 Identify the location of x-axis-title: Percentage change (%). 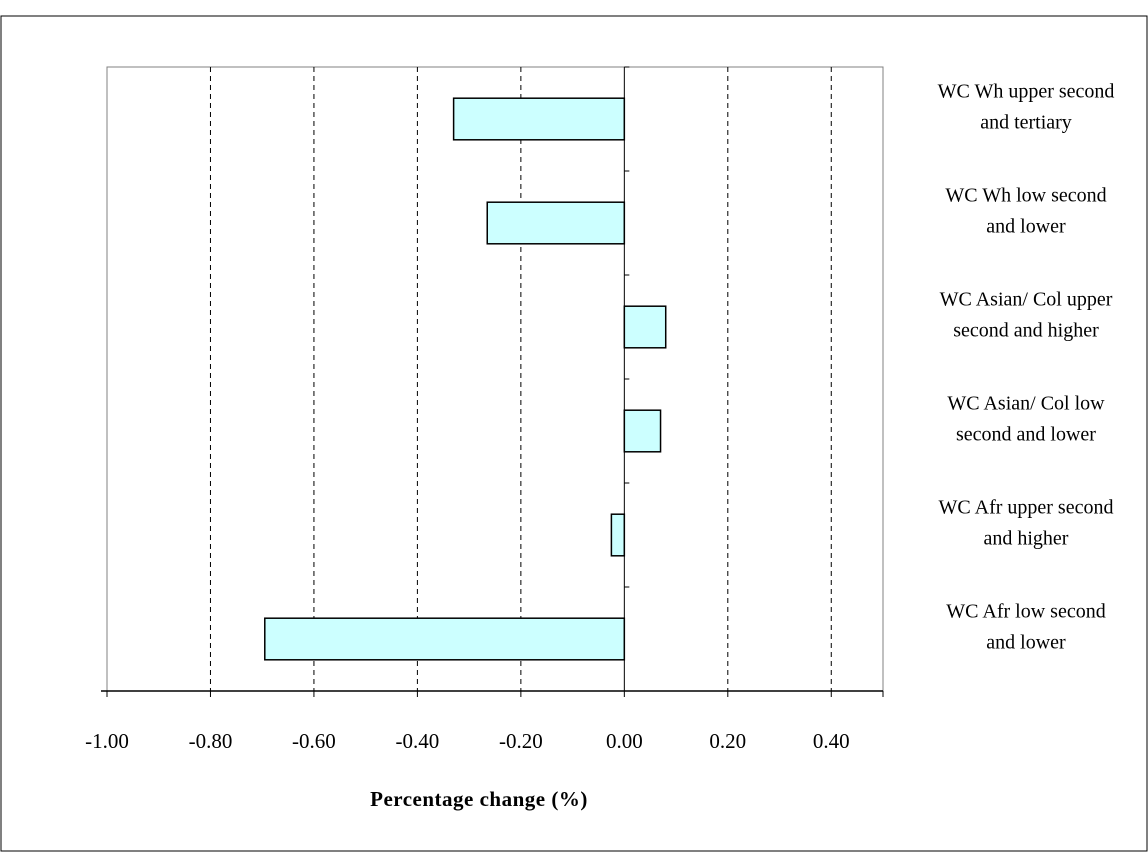
(479, 799).